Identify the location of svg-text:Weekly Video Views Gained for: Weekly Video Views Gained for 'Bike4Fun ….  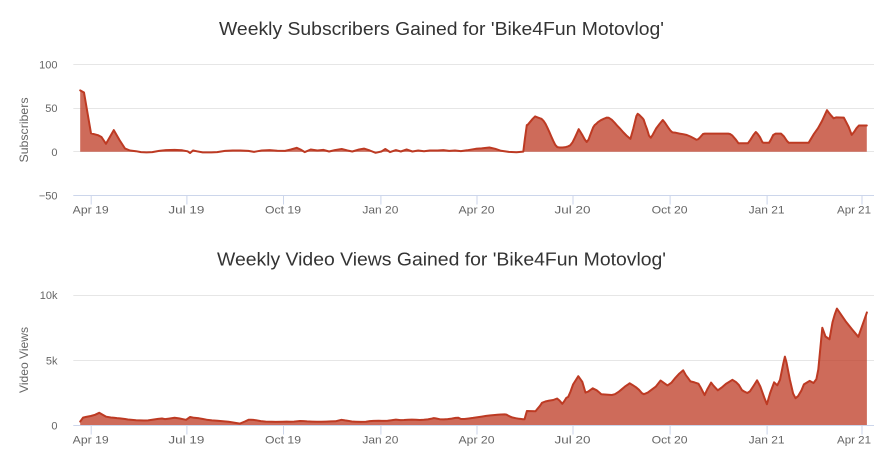
(441, 260).